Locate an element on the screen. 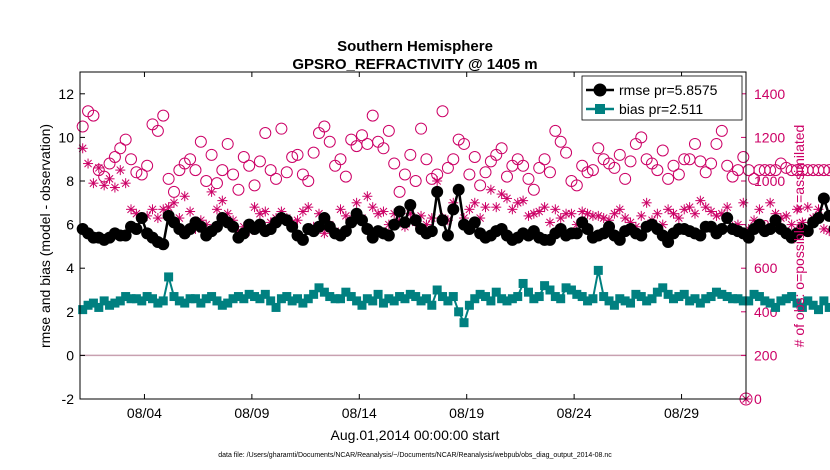 The width and height of the screenshot is (830, 470). legend-box is located at coordinates (662, 98).